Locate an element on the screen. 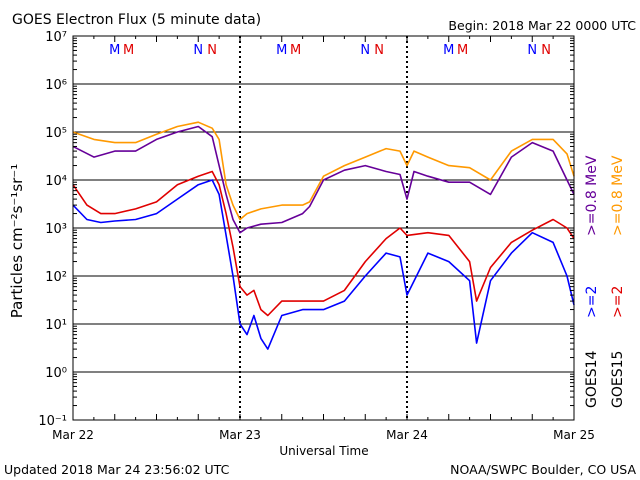 The width and height of the screenshot is (640, 480). y-tick-label: 10² is located at coordinates (56, 277).